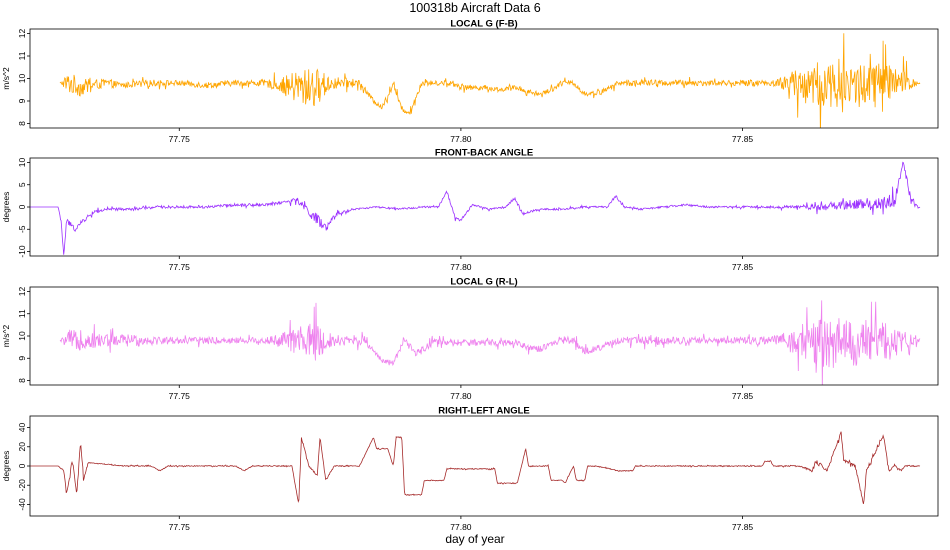  What do you see at coordinates (484, 153) in the screenshot?
I see `panel-title: FRONT-BACK ANGLE` at bounding box center [484, 153].